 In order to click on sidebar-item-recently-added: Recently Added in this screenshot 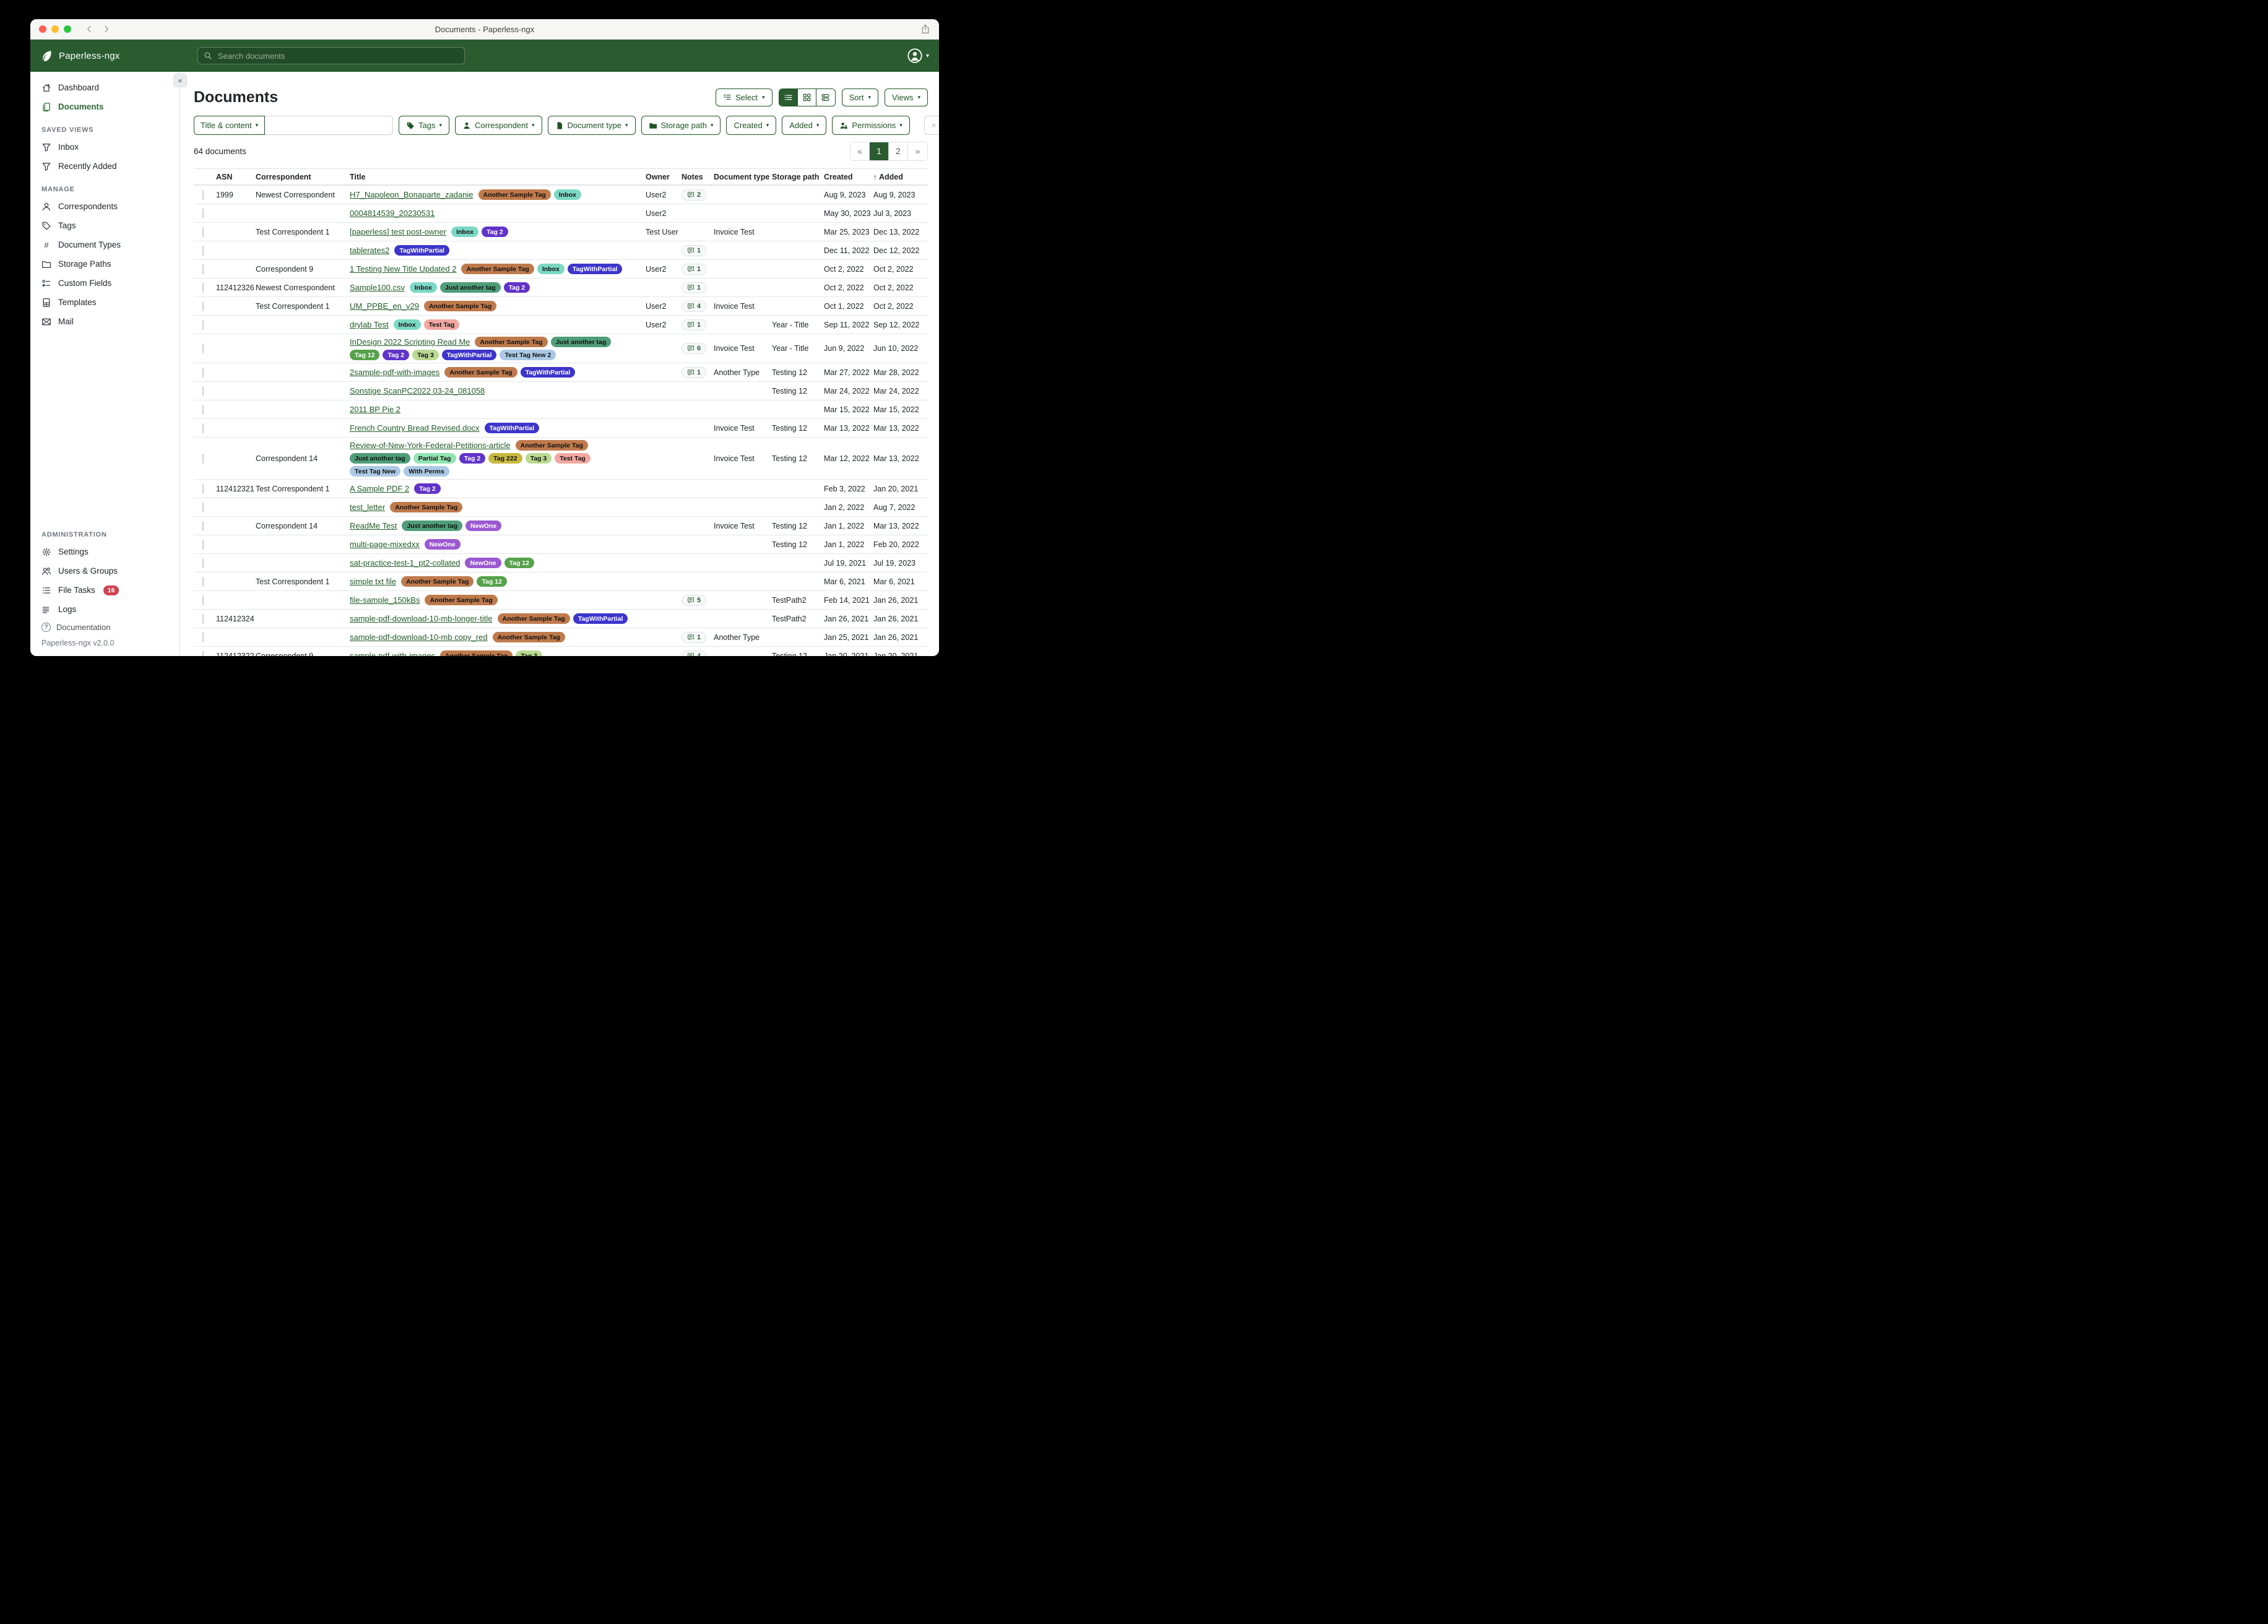, I will do `click(105, 166)`.